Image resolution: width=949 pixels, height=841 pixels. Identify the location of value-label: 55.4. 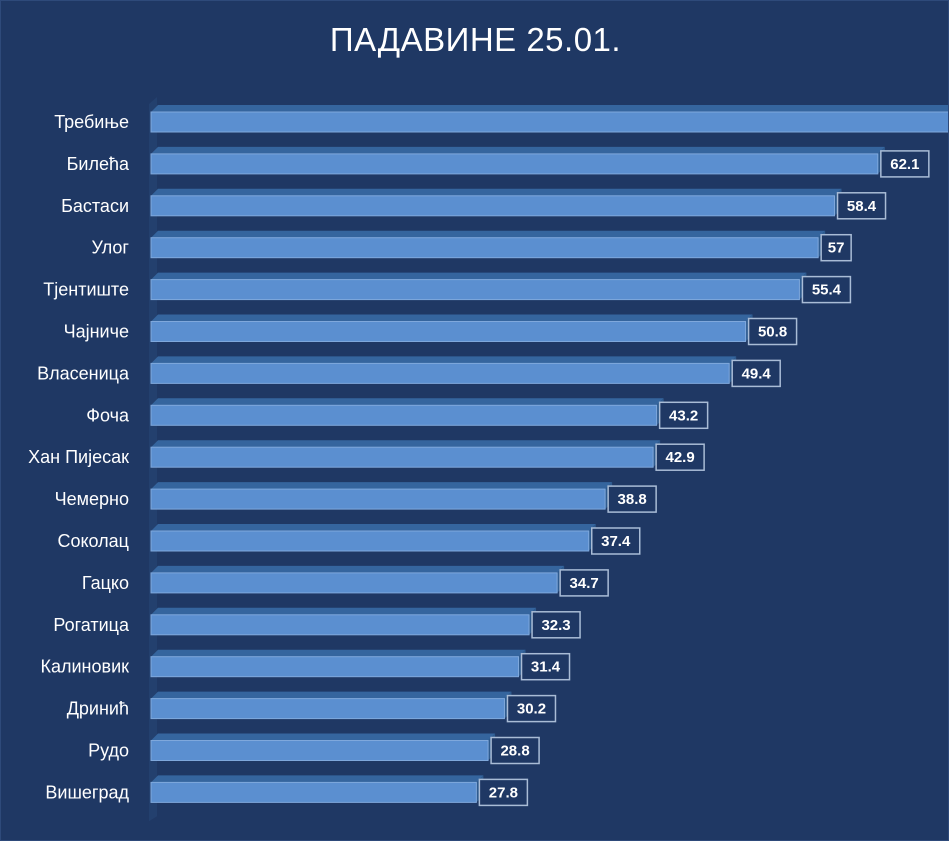
(827, 290).